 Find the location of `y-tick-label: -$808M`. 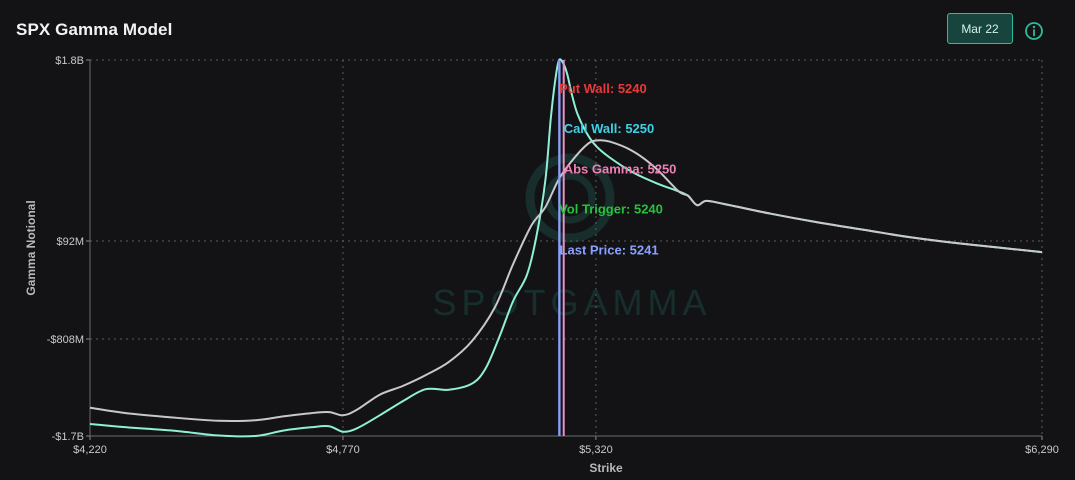

y-tick-label: -$808M is located at coordinates (65, 340).